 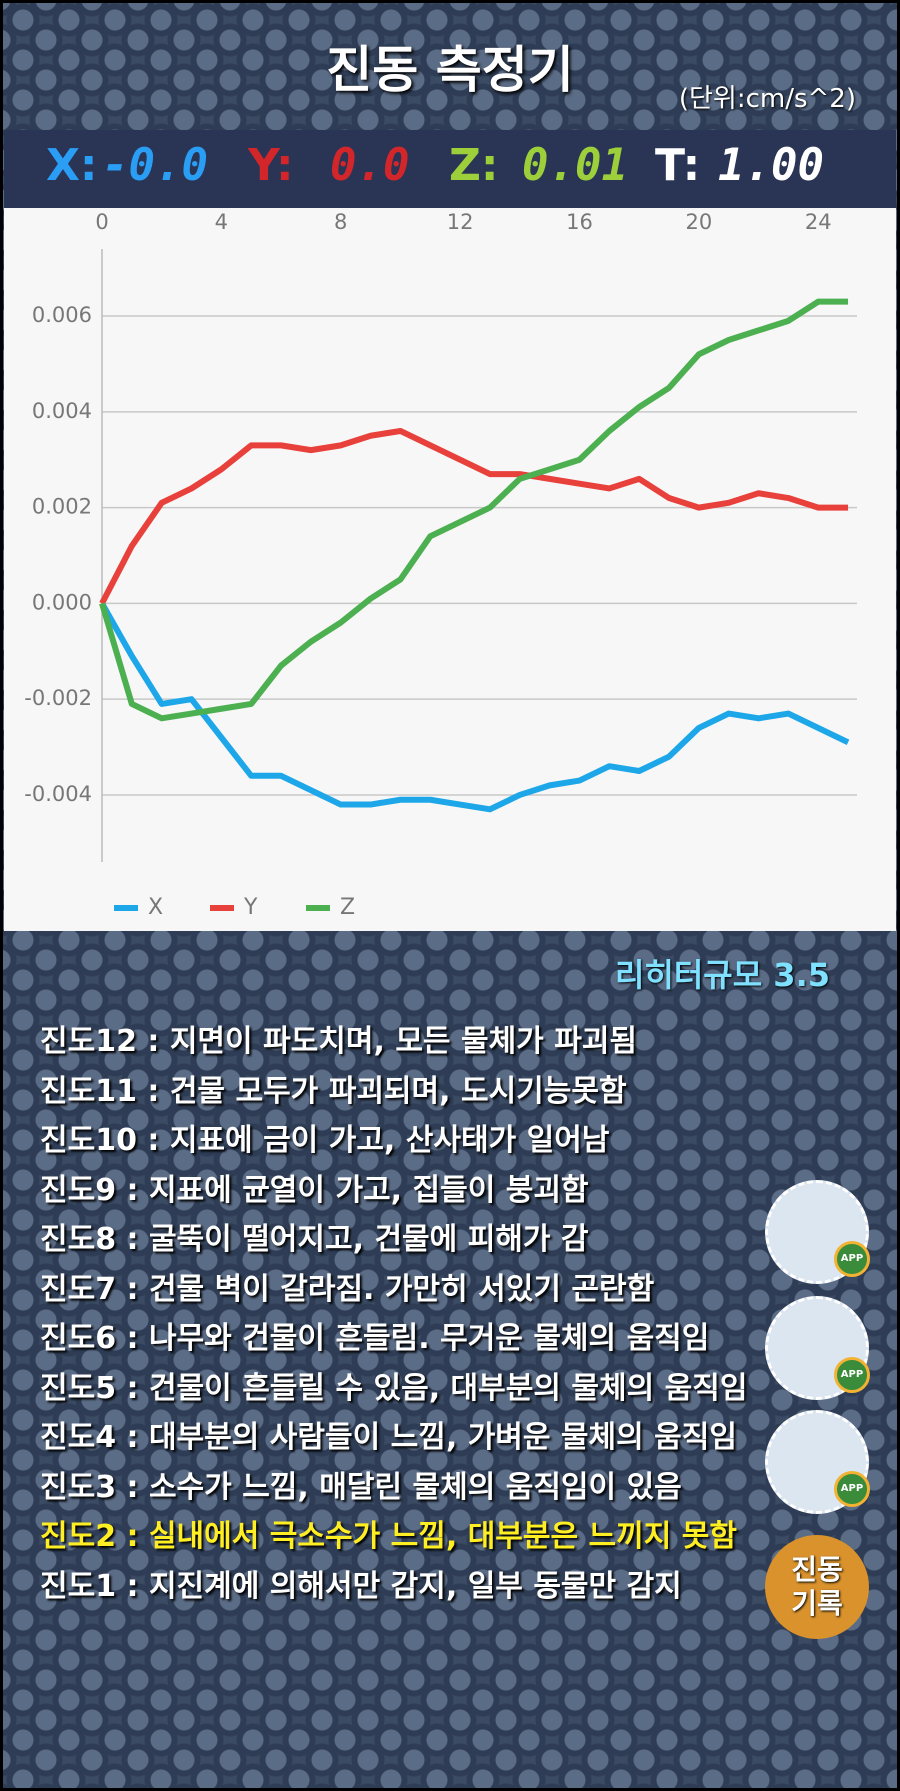 What do you see at coordinates (221, 222) in the screenshot?
I see `x-tick-label: 4` at bounding box center [221, 222].